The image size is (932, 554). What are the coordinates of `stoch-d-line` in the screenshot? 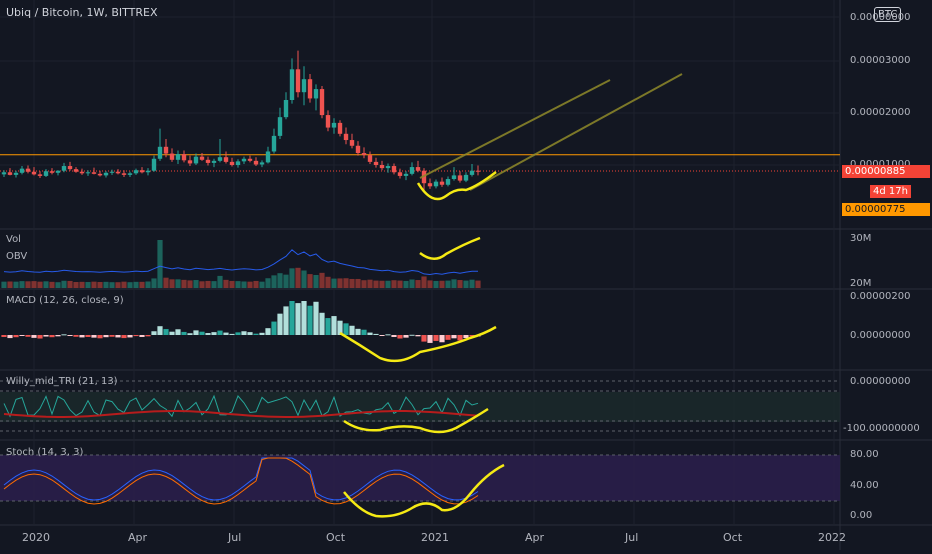 It's located at (241, 481).